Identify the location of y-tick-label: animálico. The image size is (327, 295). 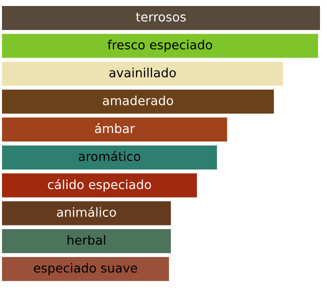
(86, 211).